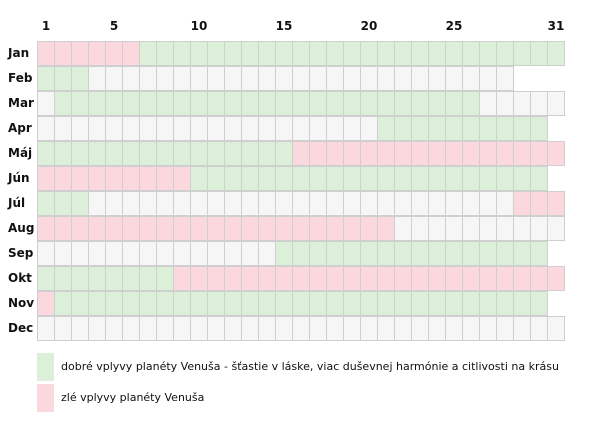 Image resolution: width=590 pixels, height=430 pixels. I want to click on legend-swatch-bad, so click(45, 398).